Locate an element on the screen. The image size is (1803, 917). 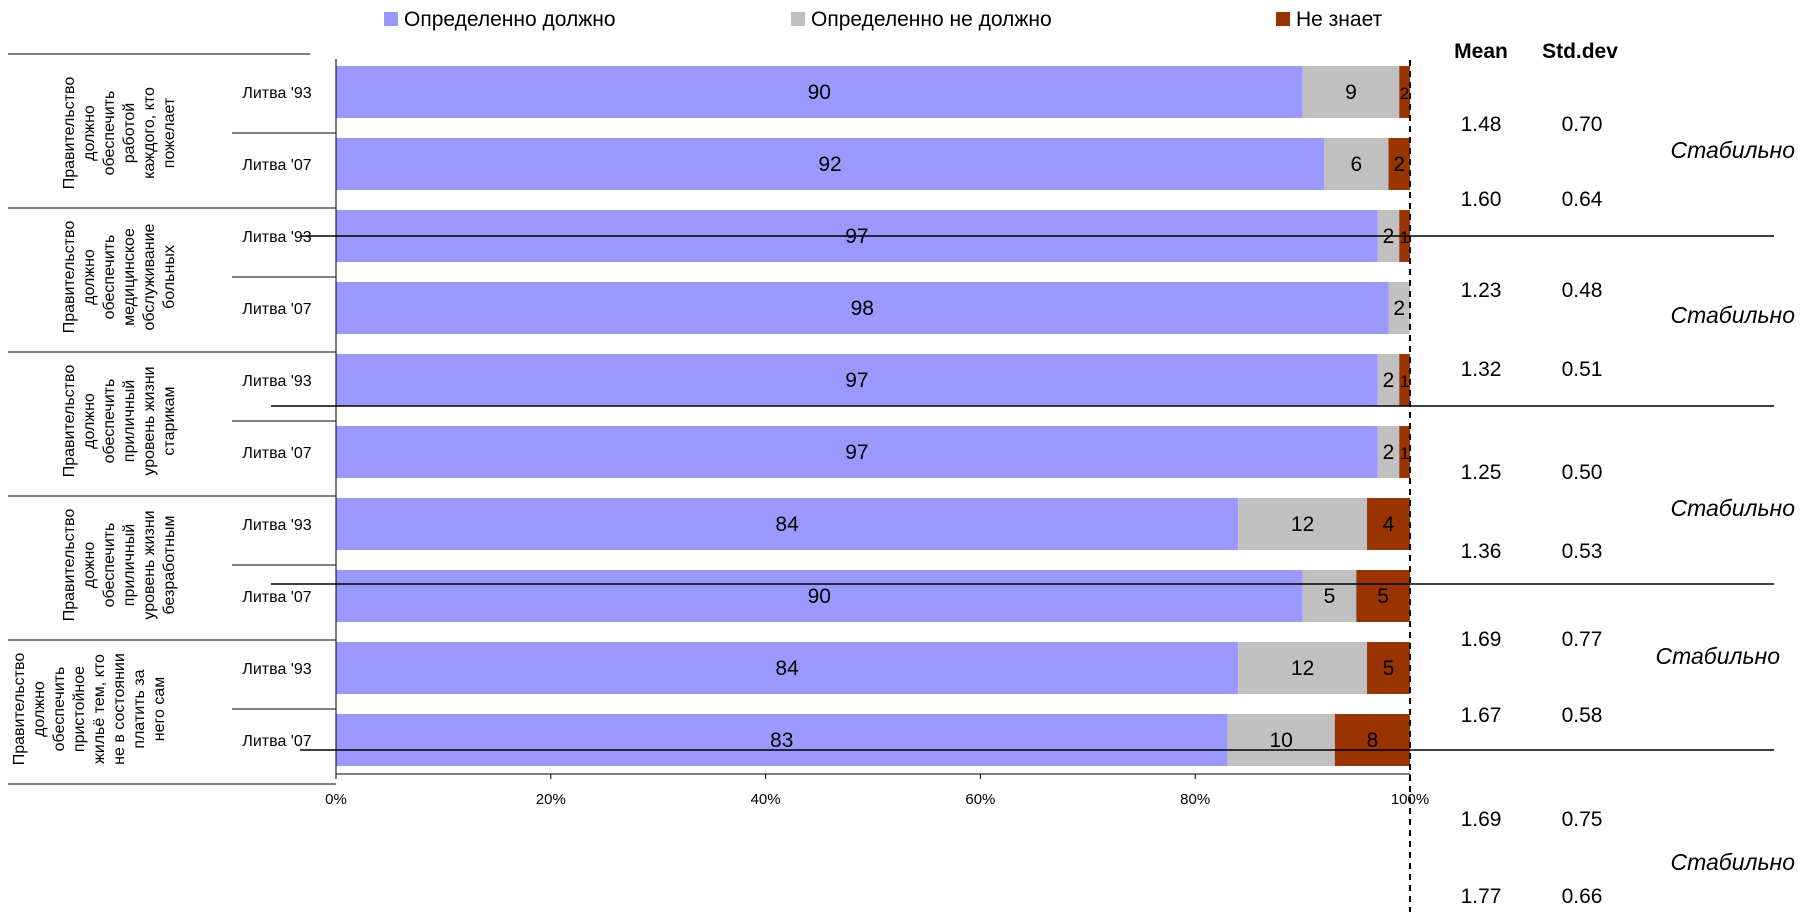
data-label-row6-series3: 1 is located at coordinates (1404, 453).